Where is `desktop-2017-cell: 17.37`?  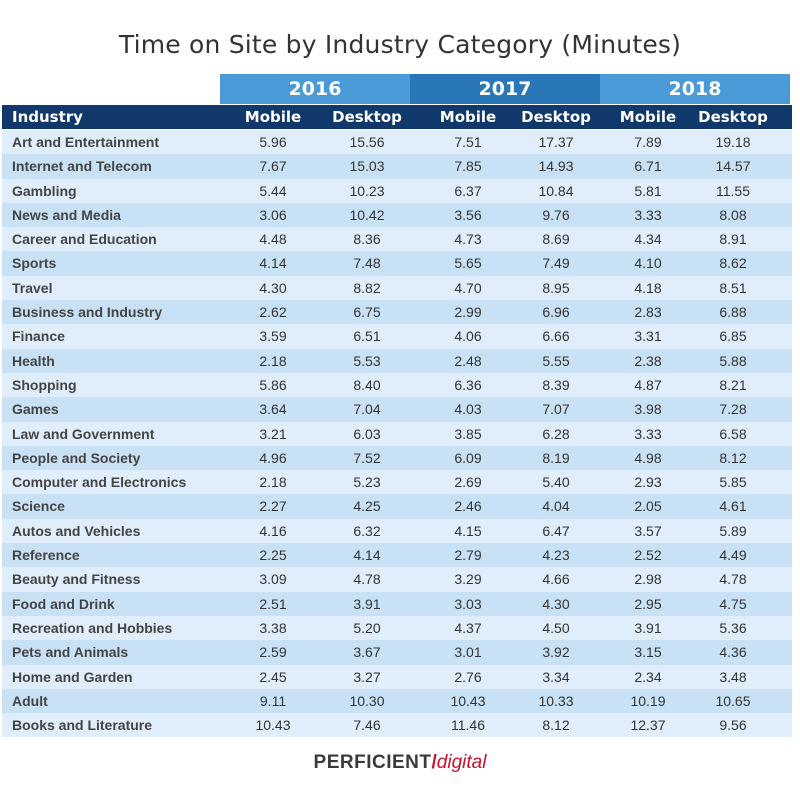 desktop-2017-cell: 17.37 is located at coordinates (556, 142).